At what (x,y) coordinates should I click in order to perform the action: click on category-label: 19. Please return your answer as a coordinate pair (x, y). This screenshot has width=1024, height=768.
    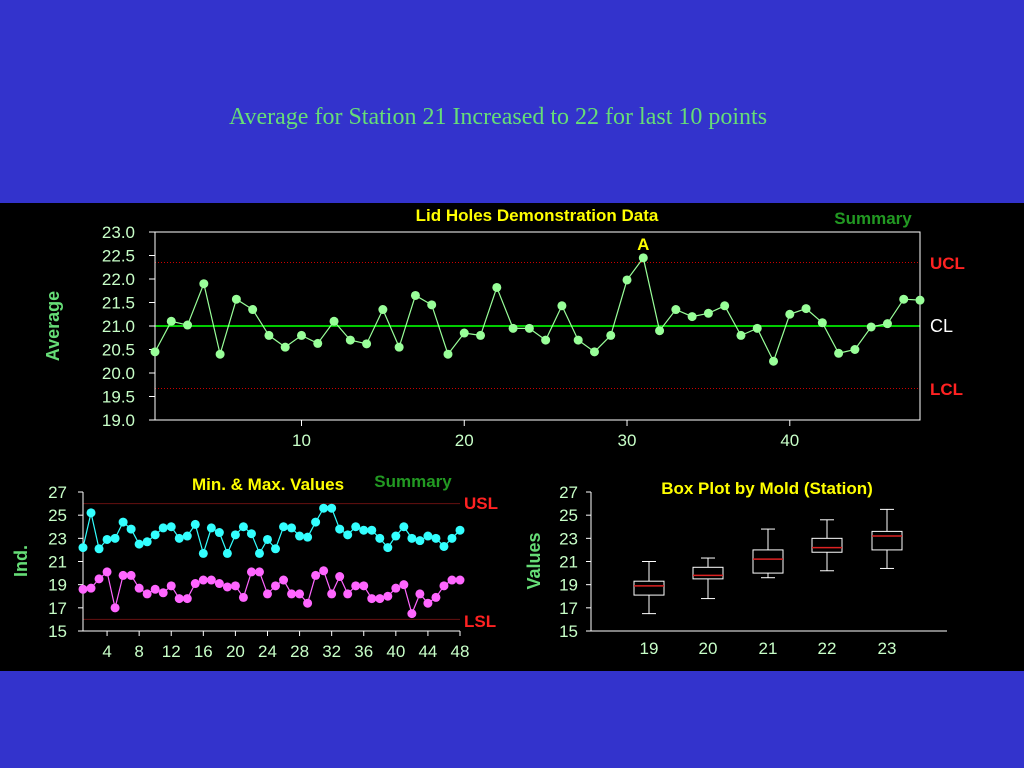
    Looking at the image, I should click on (649, 648).